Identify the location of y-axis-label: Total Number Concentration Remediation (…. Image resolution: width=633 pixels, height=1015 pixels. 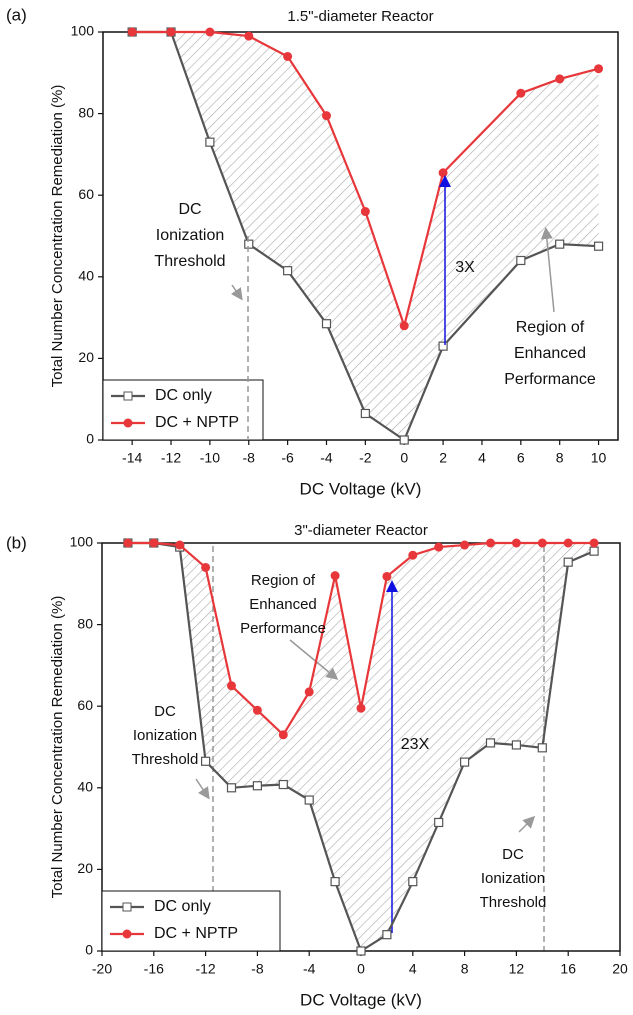
(57, 236).